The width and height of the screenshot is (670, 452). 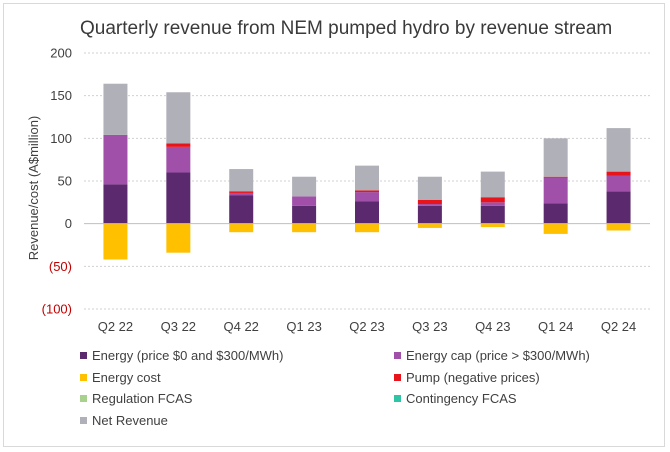 What do you see at coordinates (188, 355) in the screenshot?
I see `legend-label: Energy (price $0 and $300/MWh)` at bounding box center [188, 355].